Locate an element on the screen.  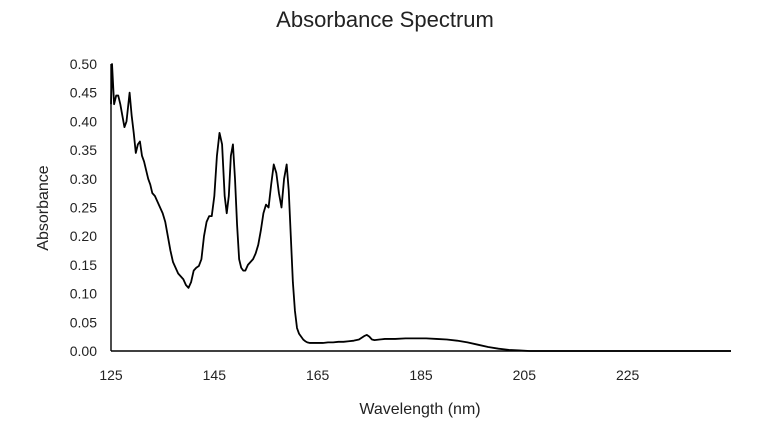
chart-title: Absorbance Spectrum is located at coordinates (385, 19).